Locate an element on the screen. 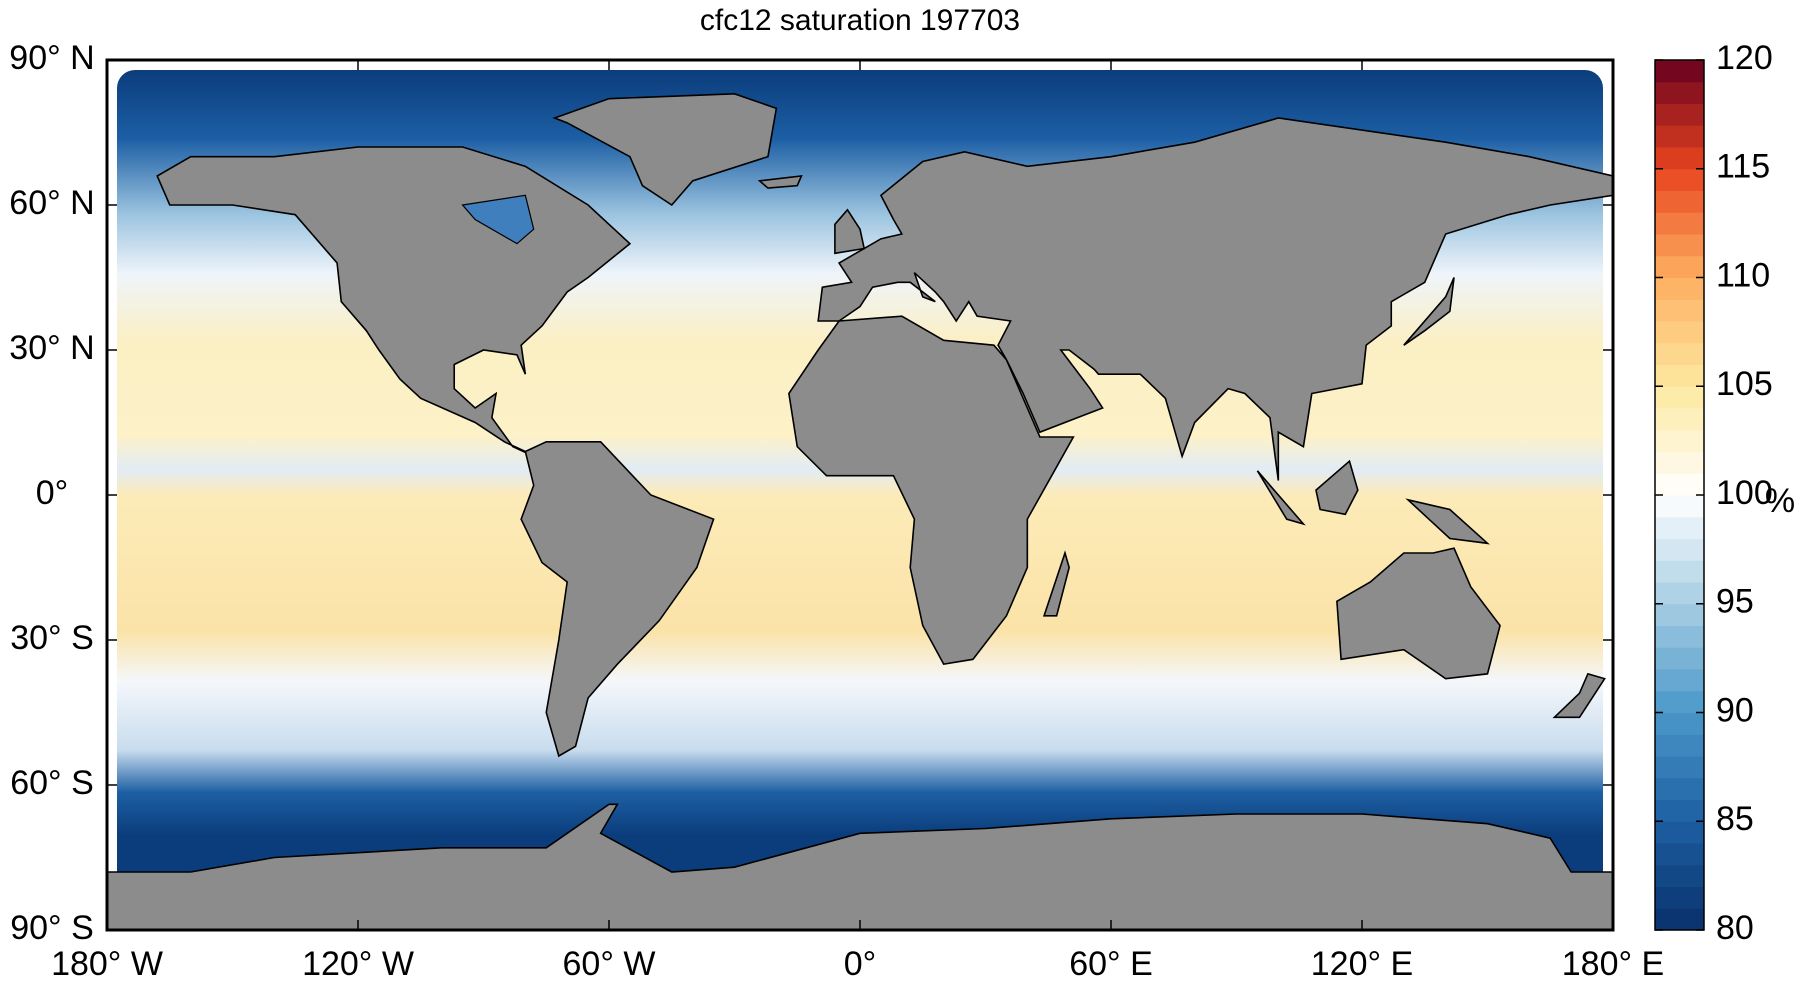 The image size is (1808, 984). x-tick-label: 60° W is located at coordinates (609, 964).